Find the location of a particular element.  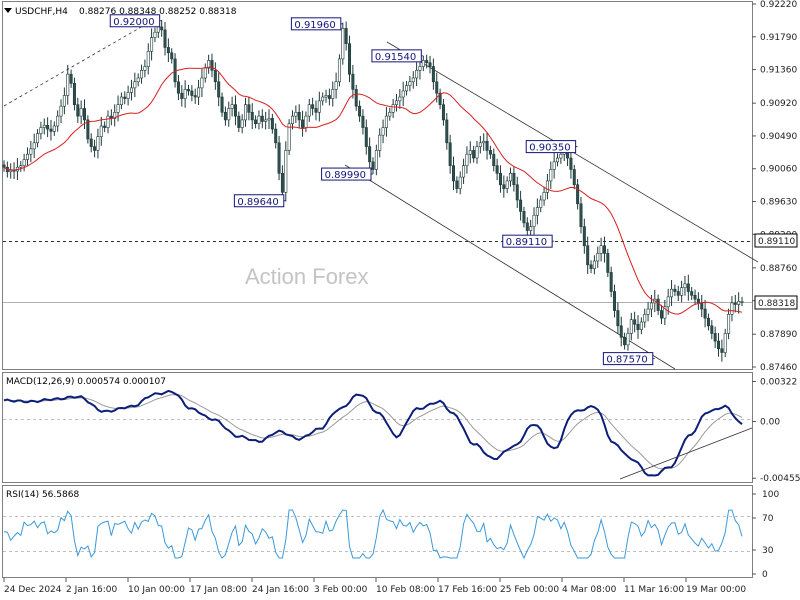

price-annotation: 0.89990 is located at coordinates (347, 174).